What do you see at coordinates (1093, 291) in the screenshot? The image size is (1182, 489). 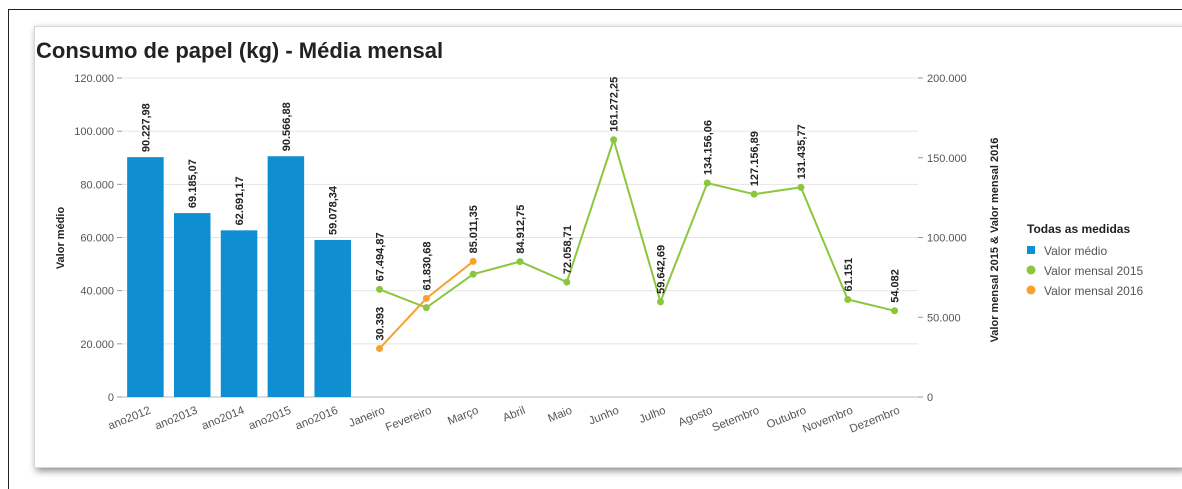 I see `legend-item: Valor mensal 2016` at bounding box center [1093, 291].